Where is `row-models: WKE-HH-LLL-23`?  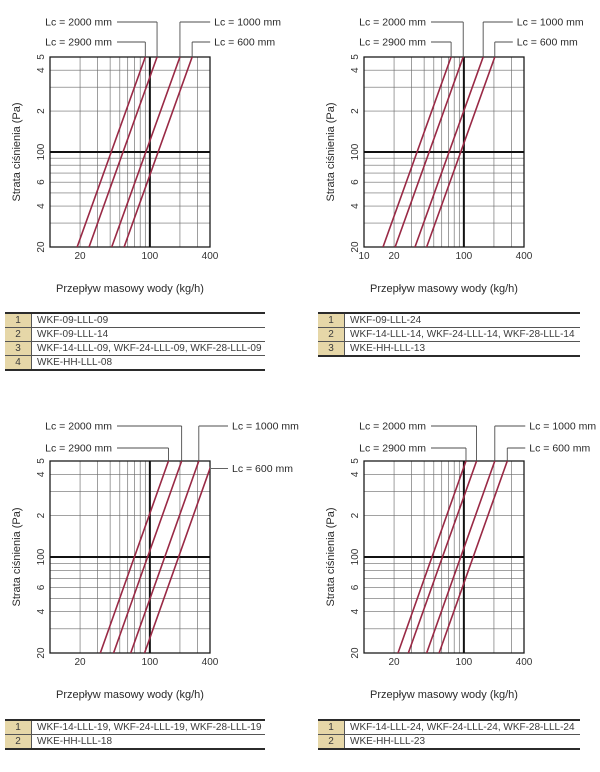 row-models: WKE-HH-LLL-23 is located at coordinates (388, 741).